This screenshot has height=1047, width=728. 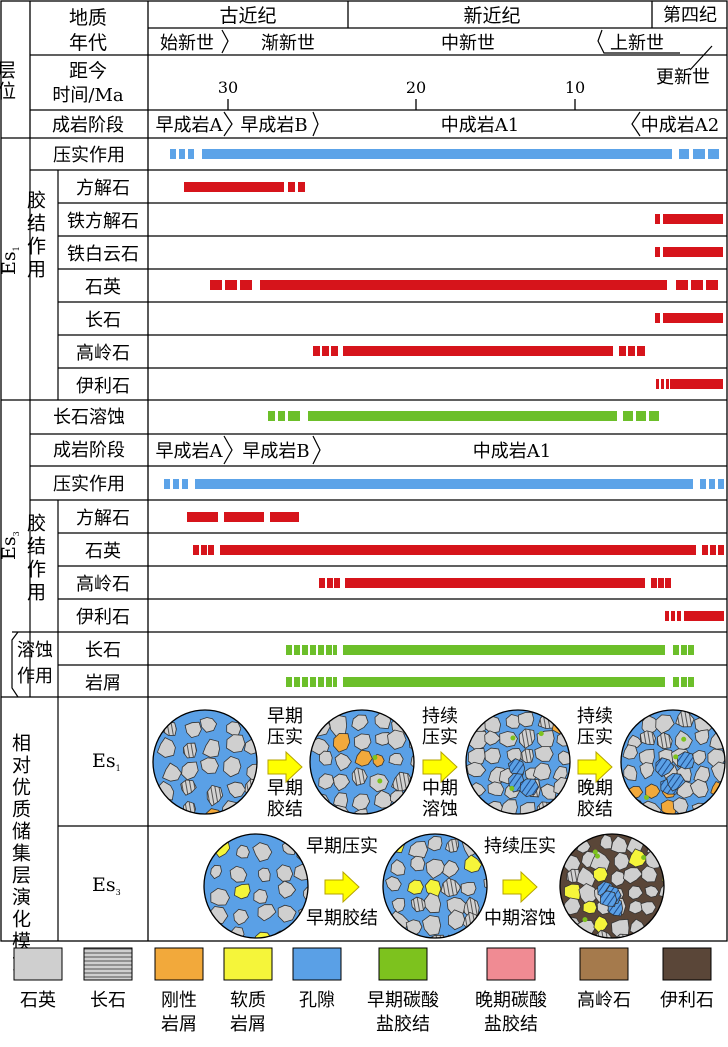 What do you see at coordinates (87, 95) in the screenshot?
I see `time-label-2: 时间/Ma` at bounding box center [87, 95].